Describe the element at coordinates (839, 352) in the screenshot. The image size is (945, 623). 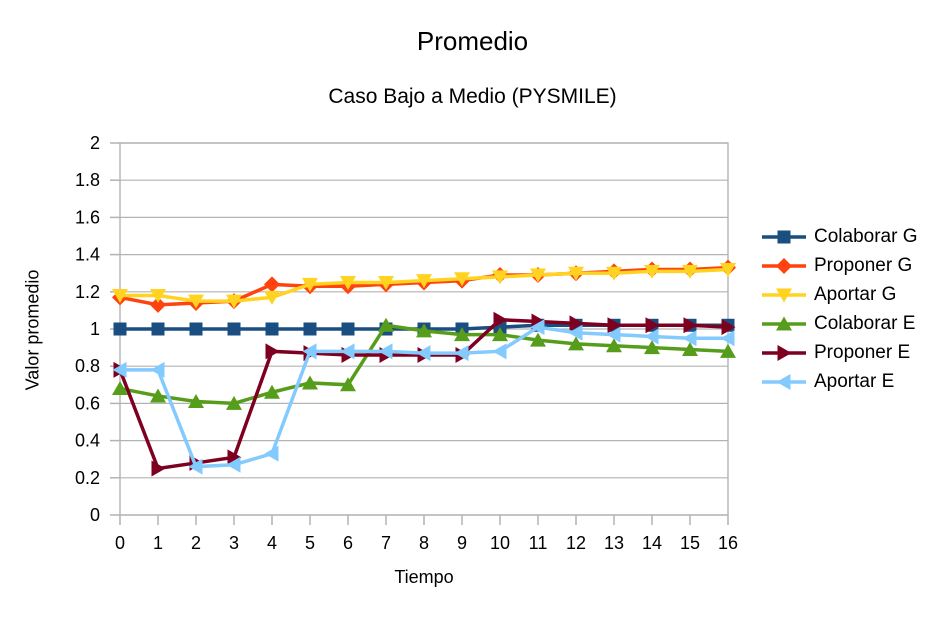
I see `legend-item-proponer-e: Proponer E` at that location.